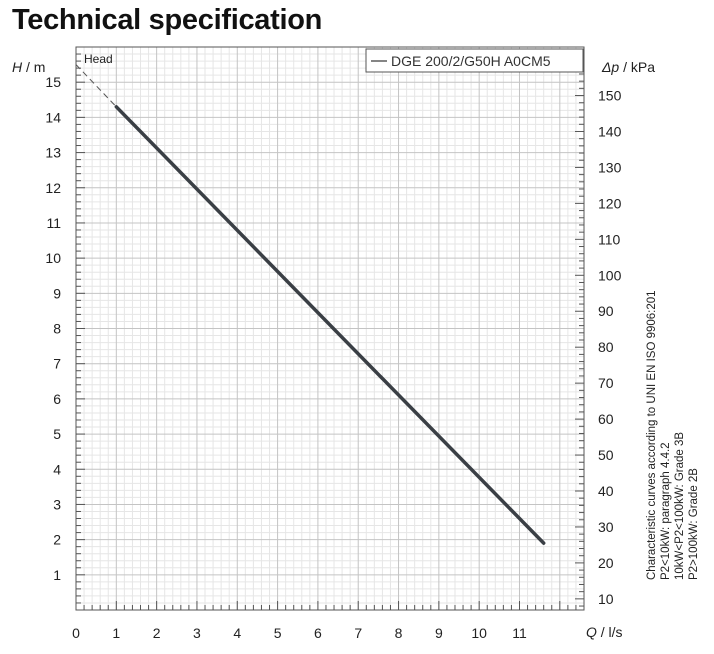 The height and width of the screenshot is (654, 714). What do you see at coordinates (53, 82) in the screenshot?
I see `y-tick-label: 15` at bounding box center [53, 82].